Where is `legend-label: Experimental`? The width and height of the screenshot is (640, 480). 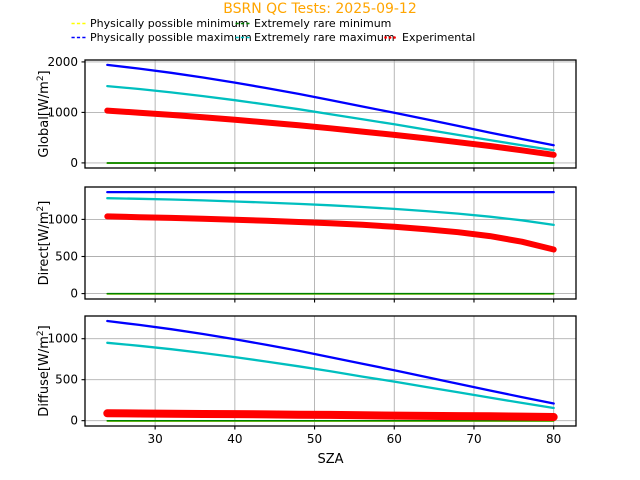 legend-label: Experimental is located at coordinates (439, 37).